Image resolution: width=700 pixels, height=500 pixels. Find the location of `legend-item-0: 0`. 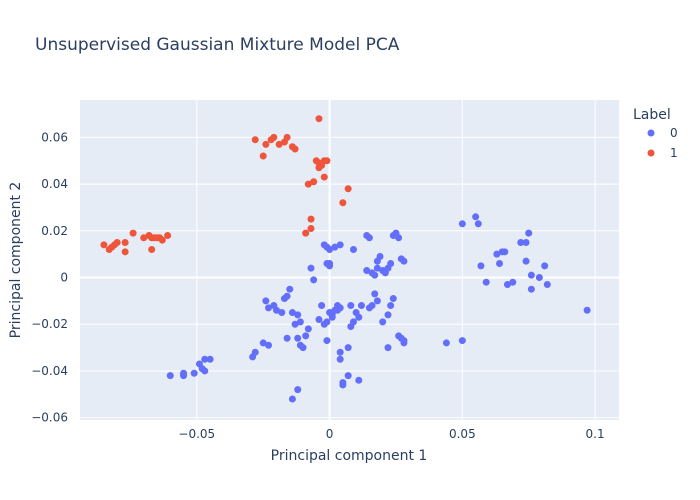

legend-item-0: 0 is located at coordinates (662, 133).